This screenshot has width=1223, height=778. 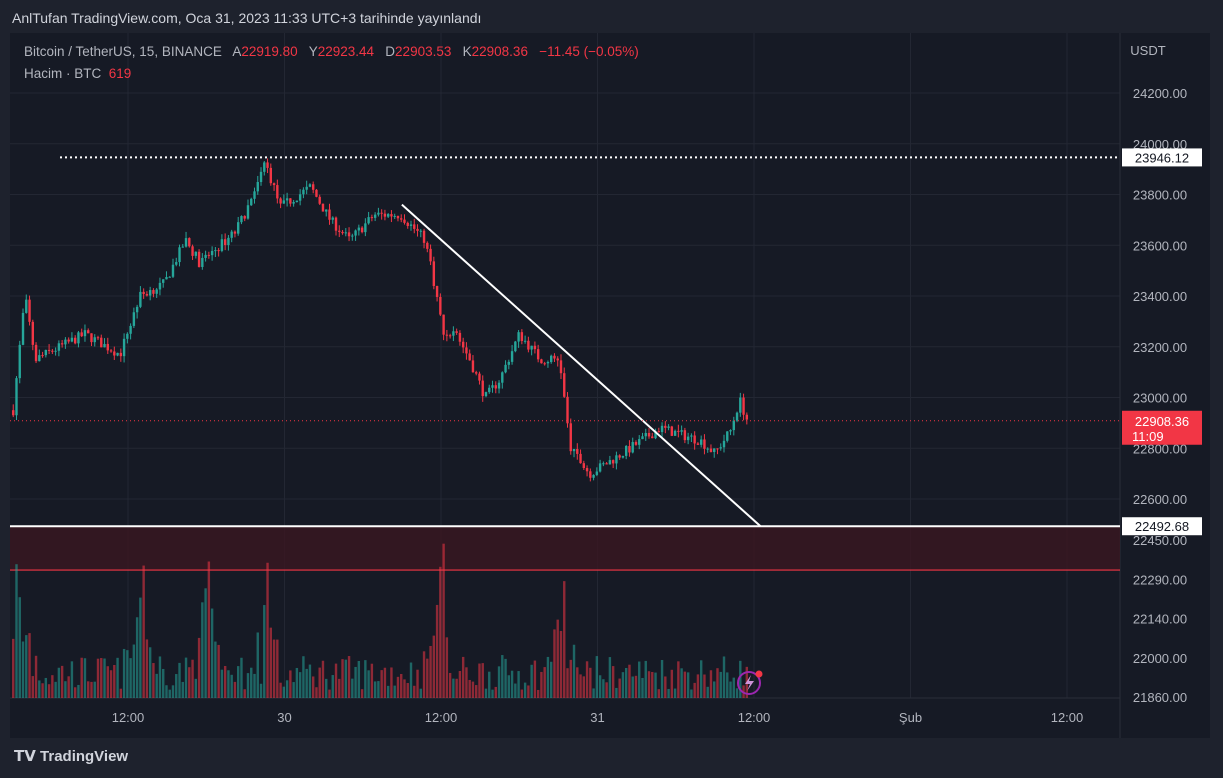 I want to click on price-tick: 24200.00, so click(x=1160, y=93).